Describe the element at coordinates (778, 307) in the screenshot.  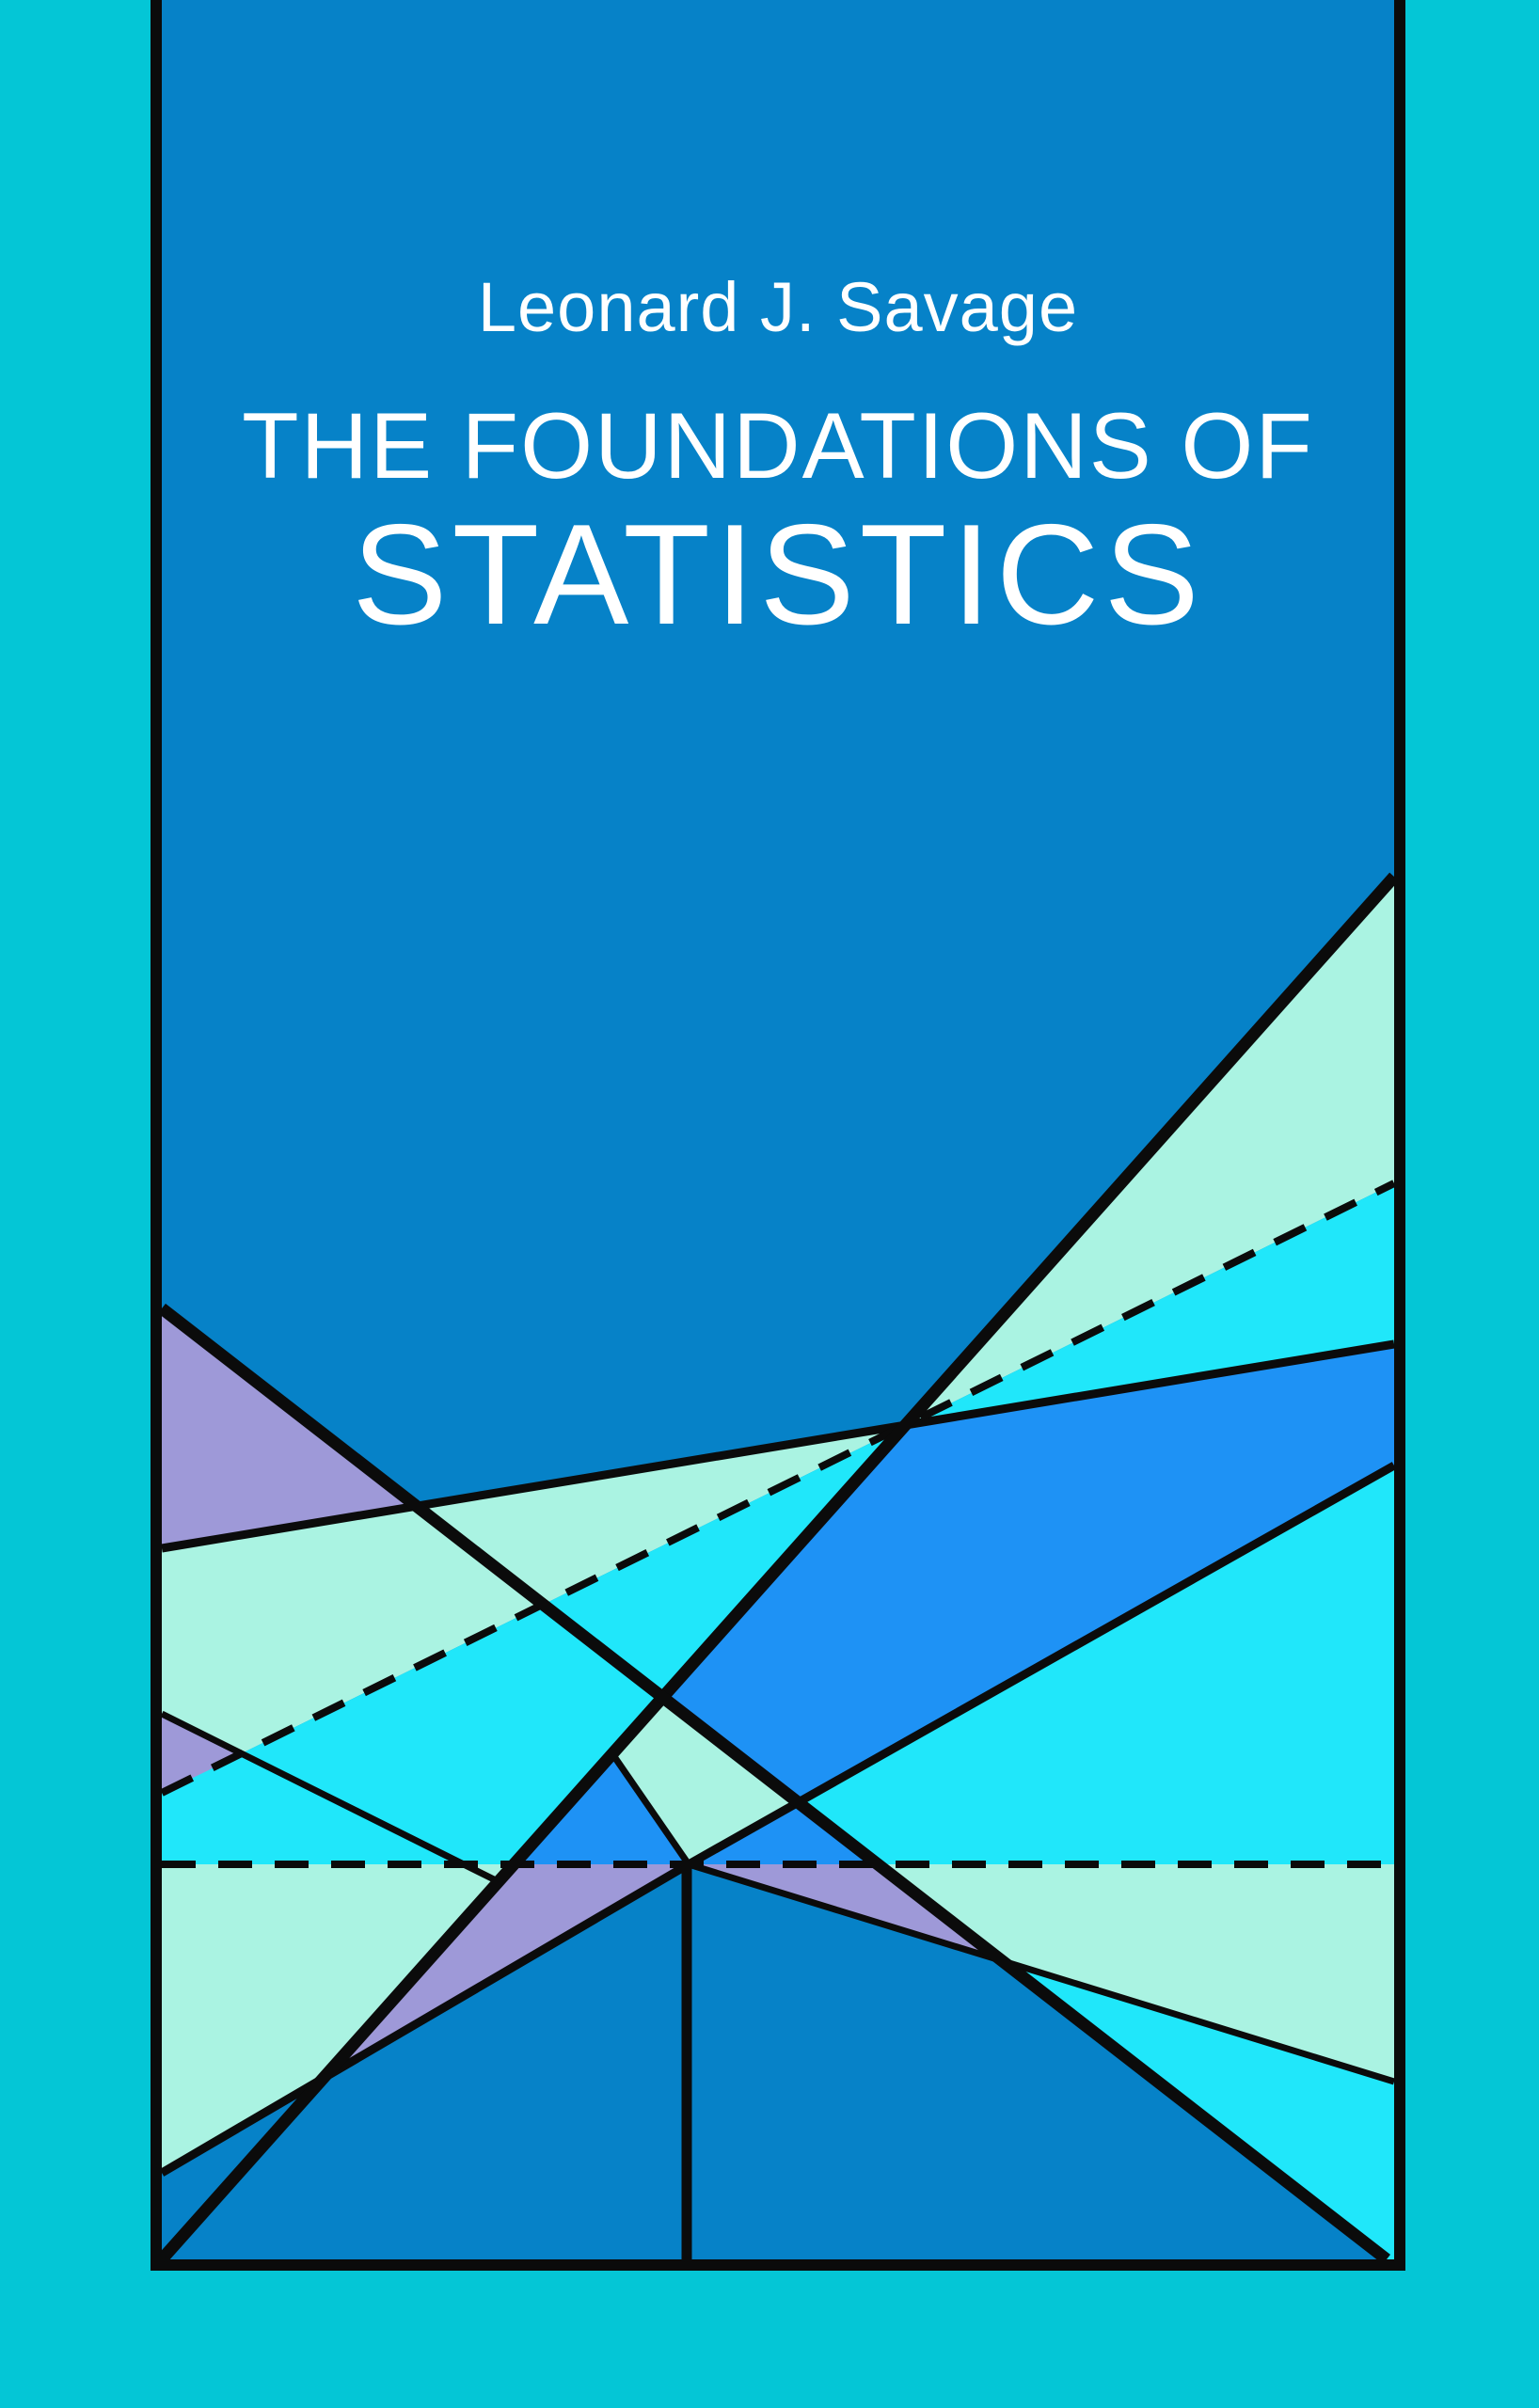
I see `author-name: Leonard J. Savage` at that location.